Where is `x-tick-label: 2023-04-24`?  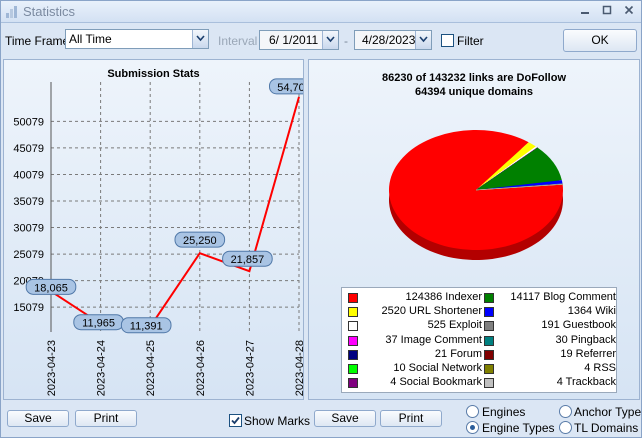
x-tick-label: 2023-04-24 is located at coordinates (102, 368).